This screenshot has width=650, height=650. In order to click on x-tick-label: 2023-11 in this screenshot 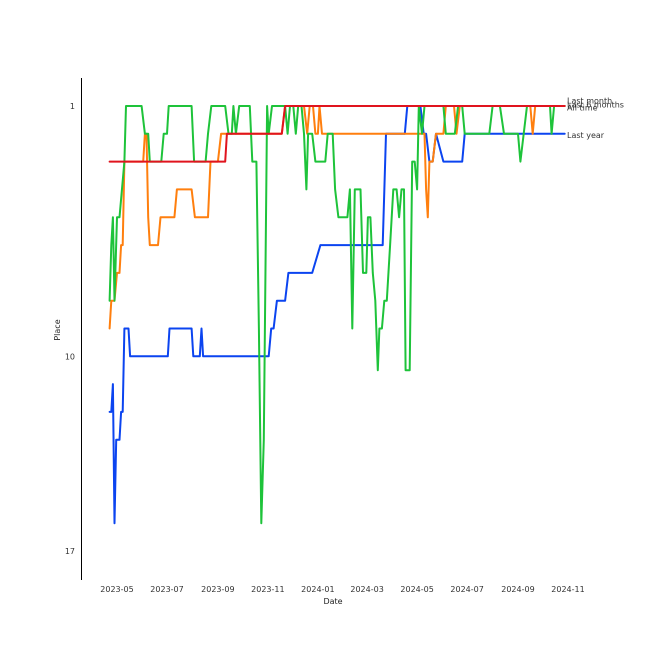, I will do `click(267, 589)`.